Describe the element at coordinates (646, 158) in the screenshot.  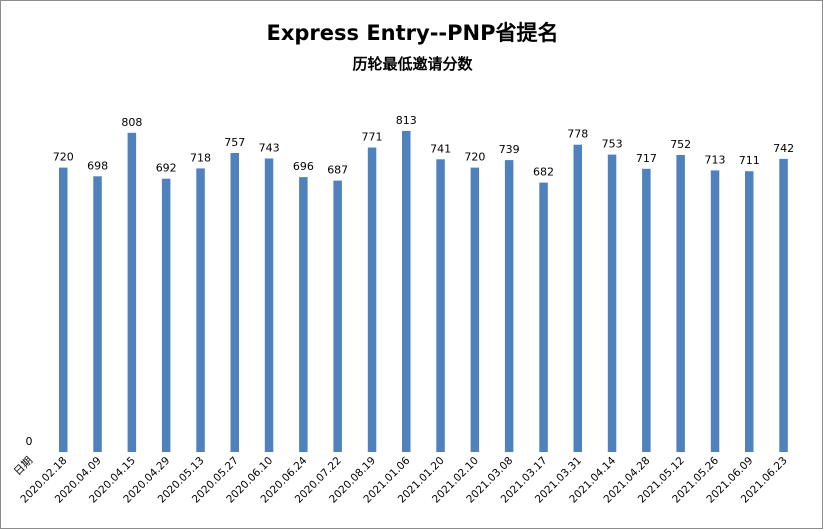
I see `data-label: 717` at that location.